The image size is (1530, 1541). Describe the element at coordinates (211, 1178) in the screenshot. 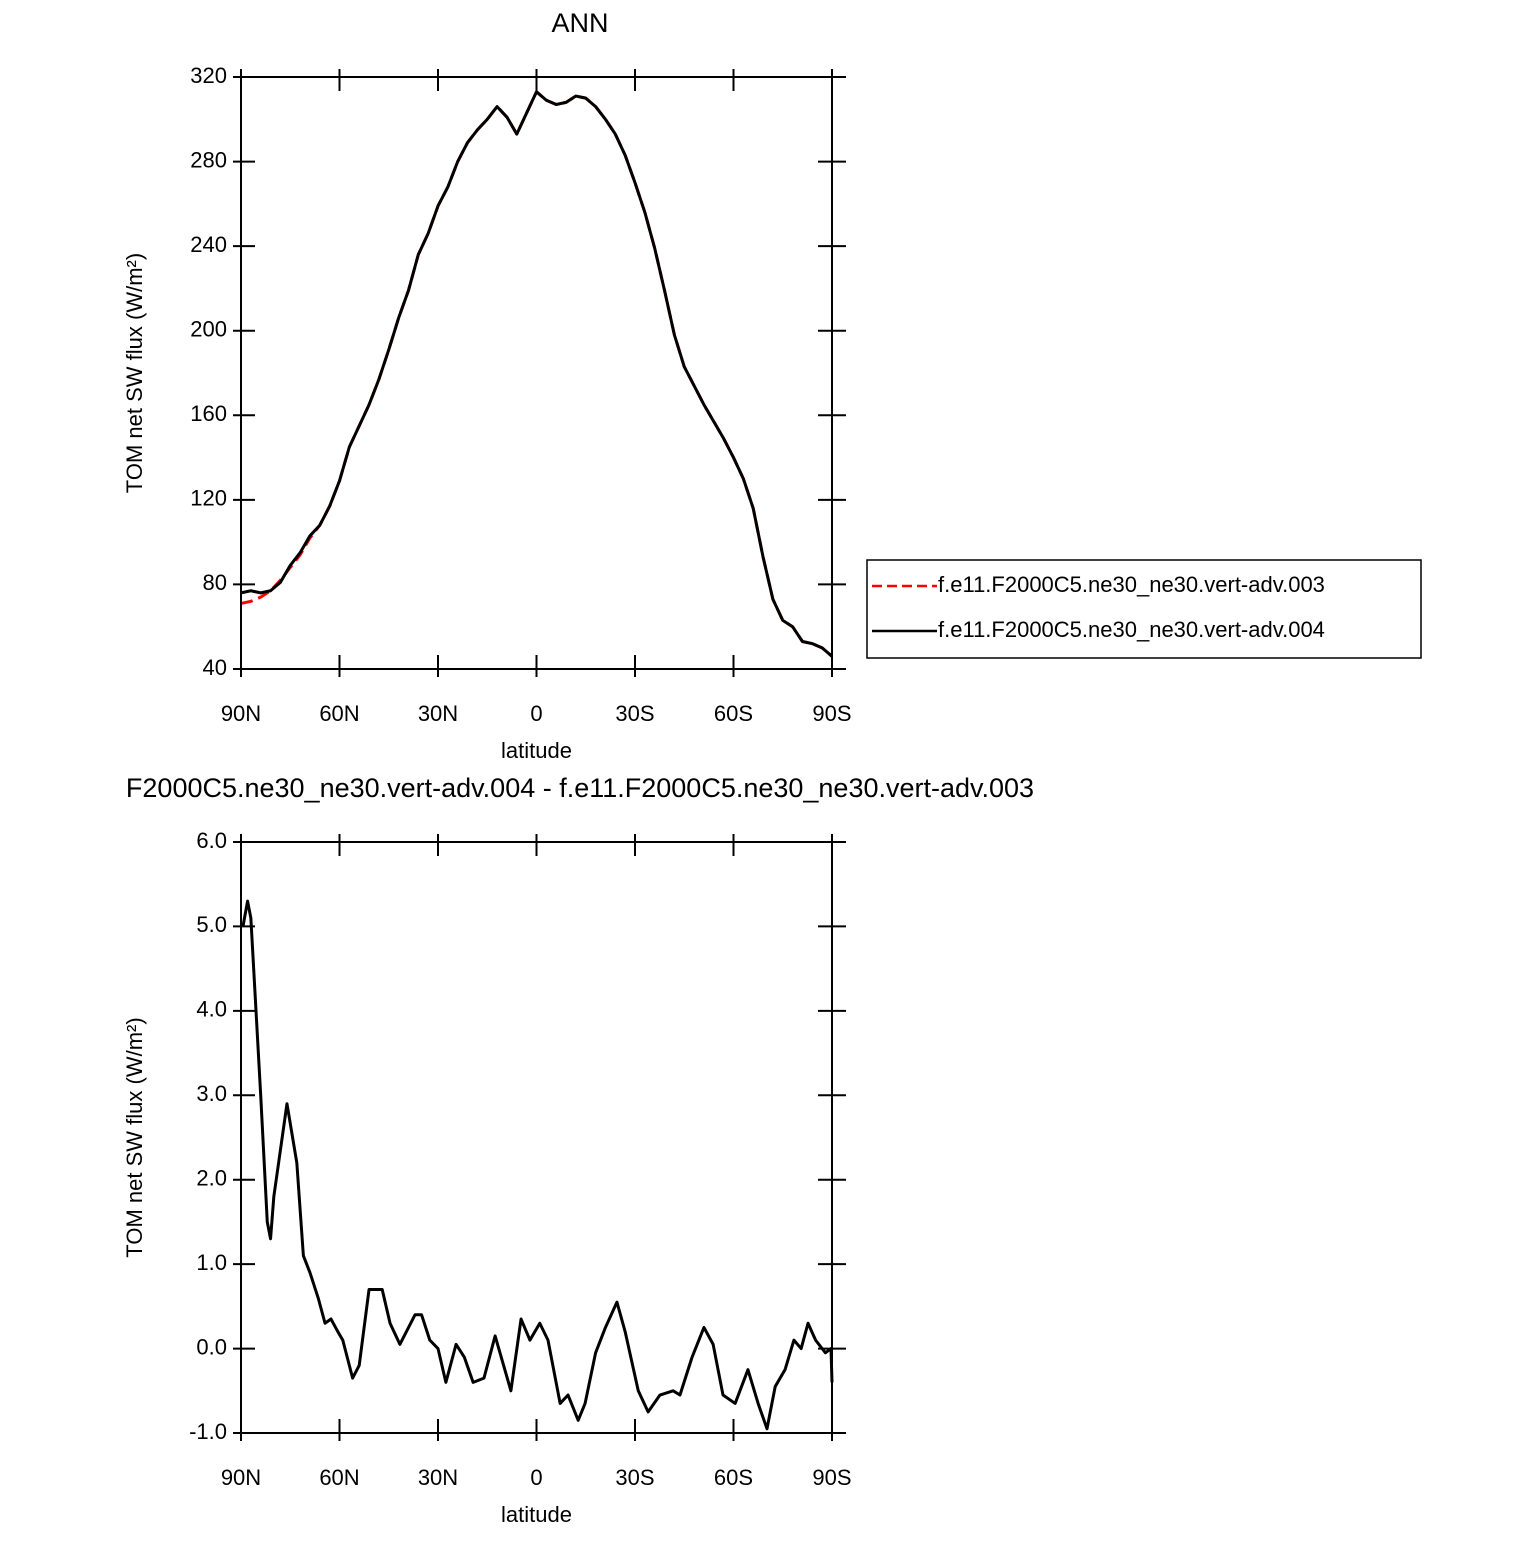

I see `y-tick-label: 2.0` at that location.